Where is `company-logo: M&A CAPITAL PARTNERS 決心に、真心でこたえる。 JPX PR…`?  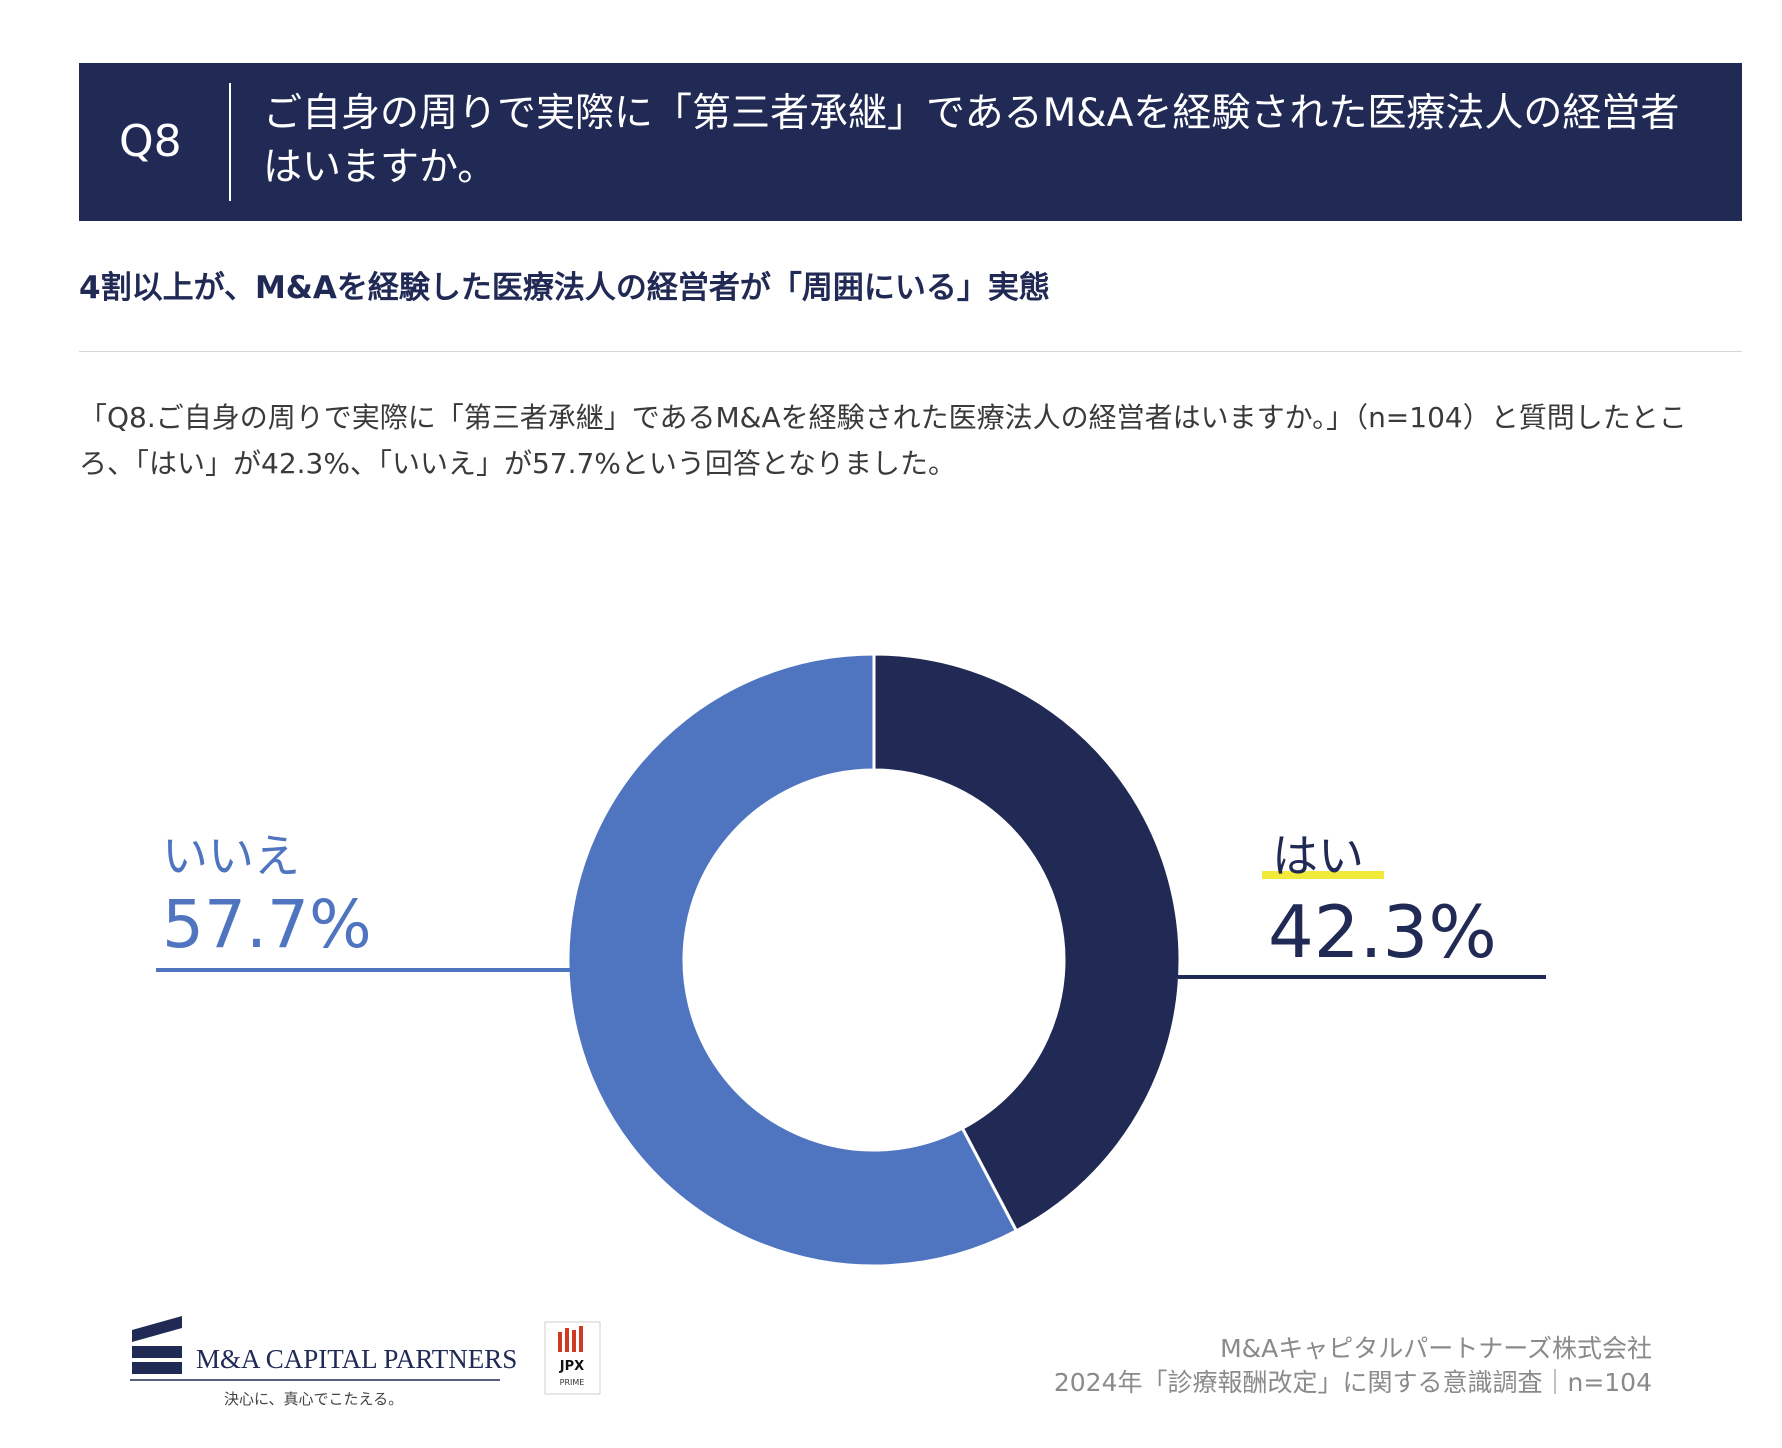 company-logo: M&A CAPITAL PARTNERS 決心に、真心でこたえる。 JPX PR… is located at coordinates (390, 1364).